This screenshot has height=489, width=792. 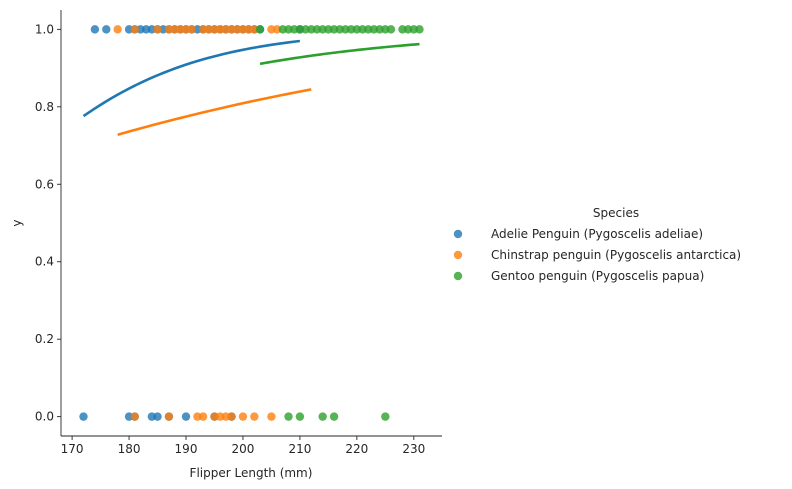 What do you see at coordinates (44, 184) in the screenshot?
I see `y-tick-label: 0.6` at bounding box center [44, 184].